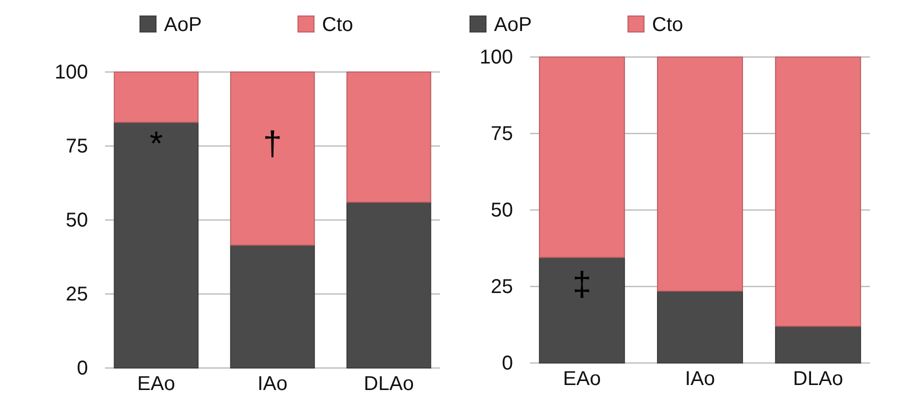  I want to click on annotation: †, so click(272, 143).